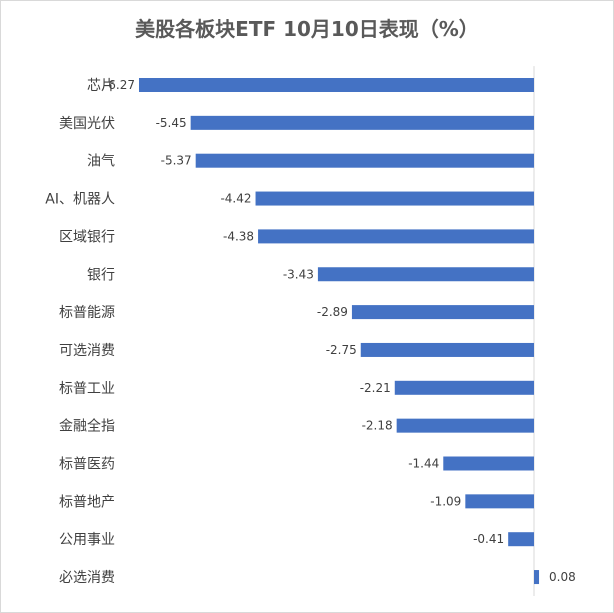  I want to click on value-label: -1.09, so click(445, 501).